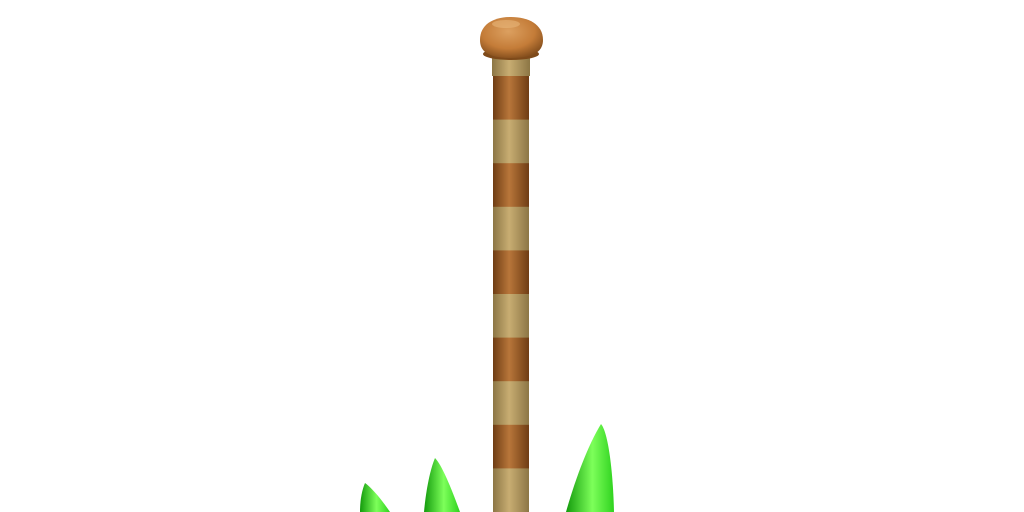  I want to click on pole-cap, so click(511, 38).